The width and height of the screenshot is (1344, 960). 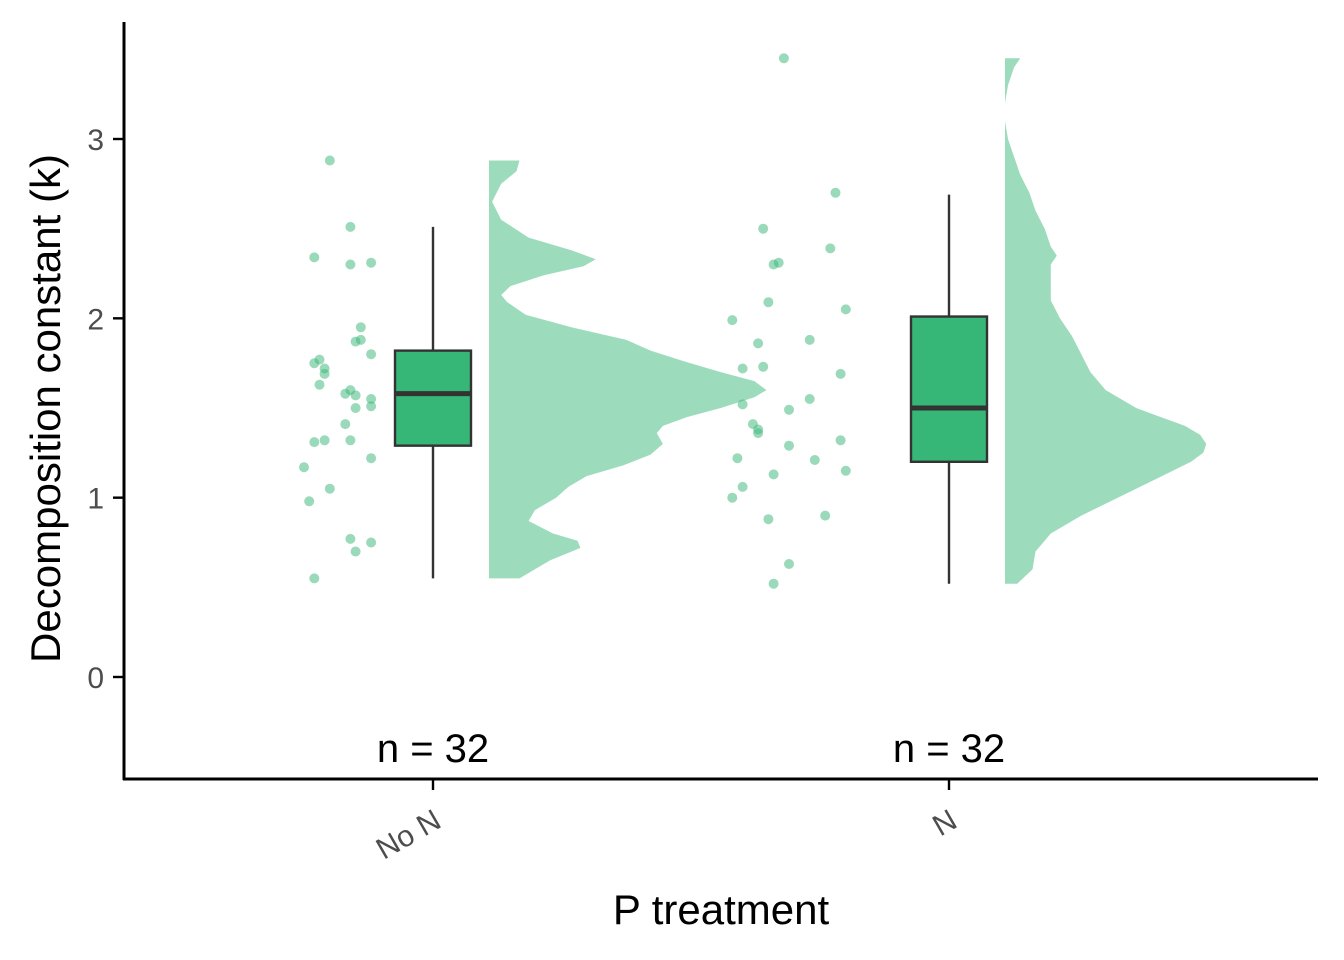 I want to click on y-tick-label-0: 0, so click(x=95, y=678).